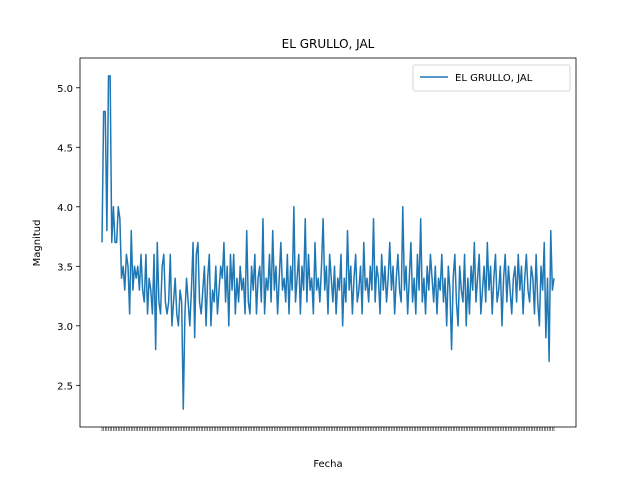 This screenshot has height=480, width=640. What do you see at coordinates (65, 327) in the screenshot?
I see `y-tick-label: 3.0` at bounding box center [65, 327].